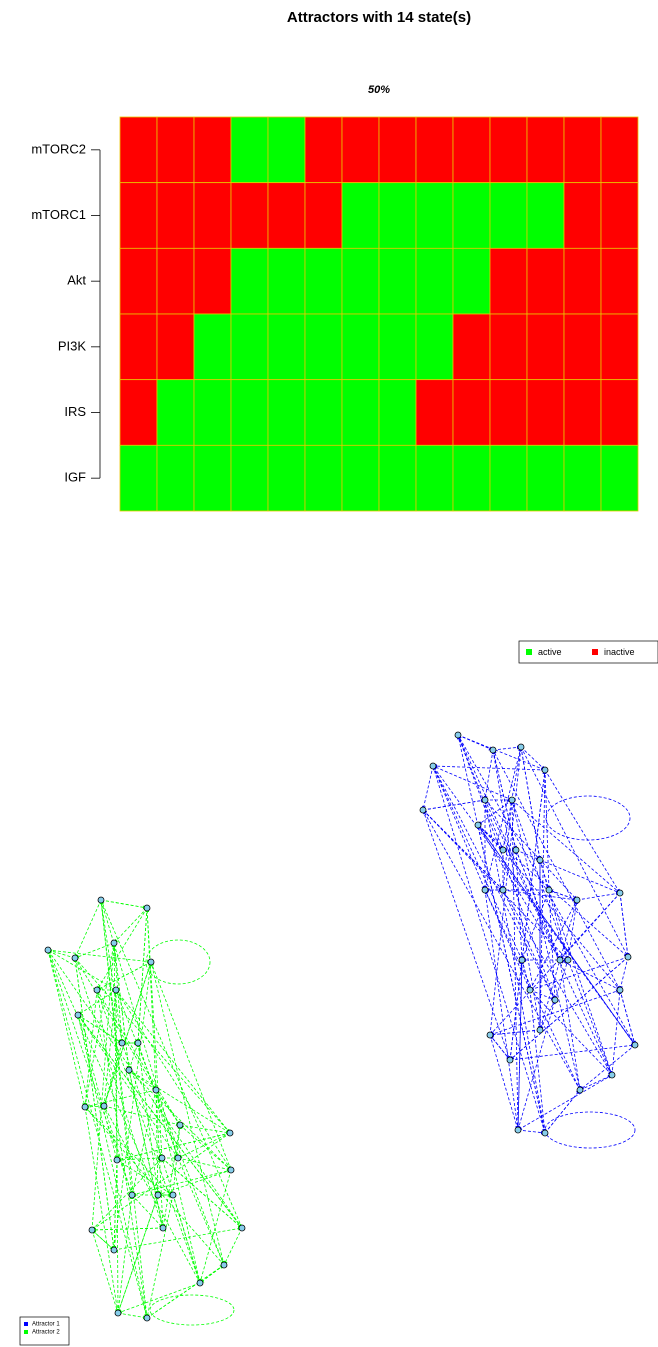  What do you see at coordinates (590, 1130) in the screenshot?
I see `self-loop` at bounding box center [590, 1130].